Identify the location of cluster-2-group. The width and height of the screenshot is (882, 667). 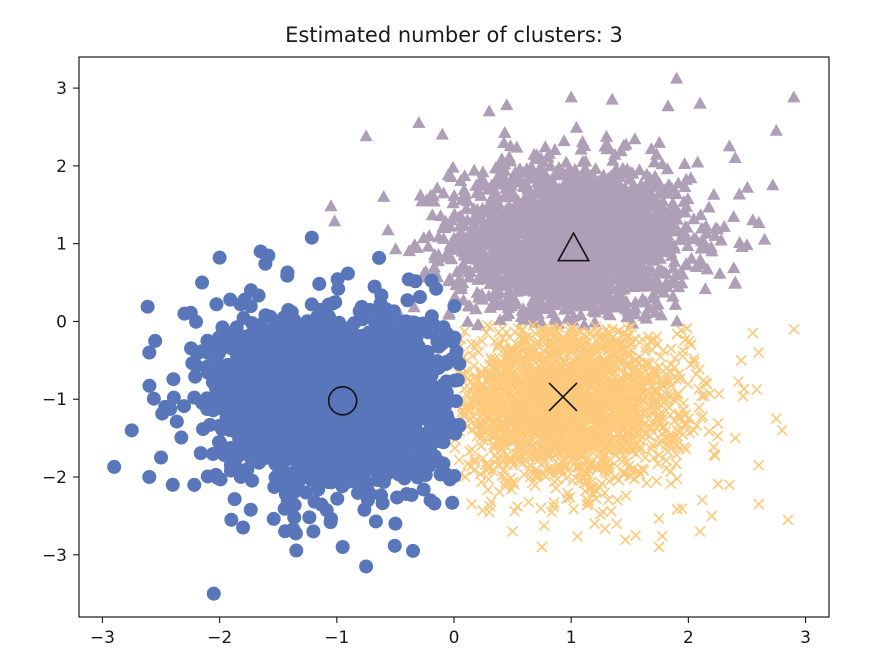
(624, 436).